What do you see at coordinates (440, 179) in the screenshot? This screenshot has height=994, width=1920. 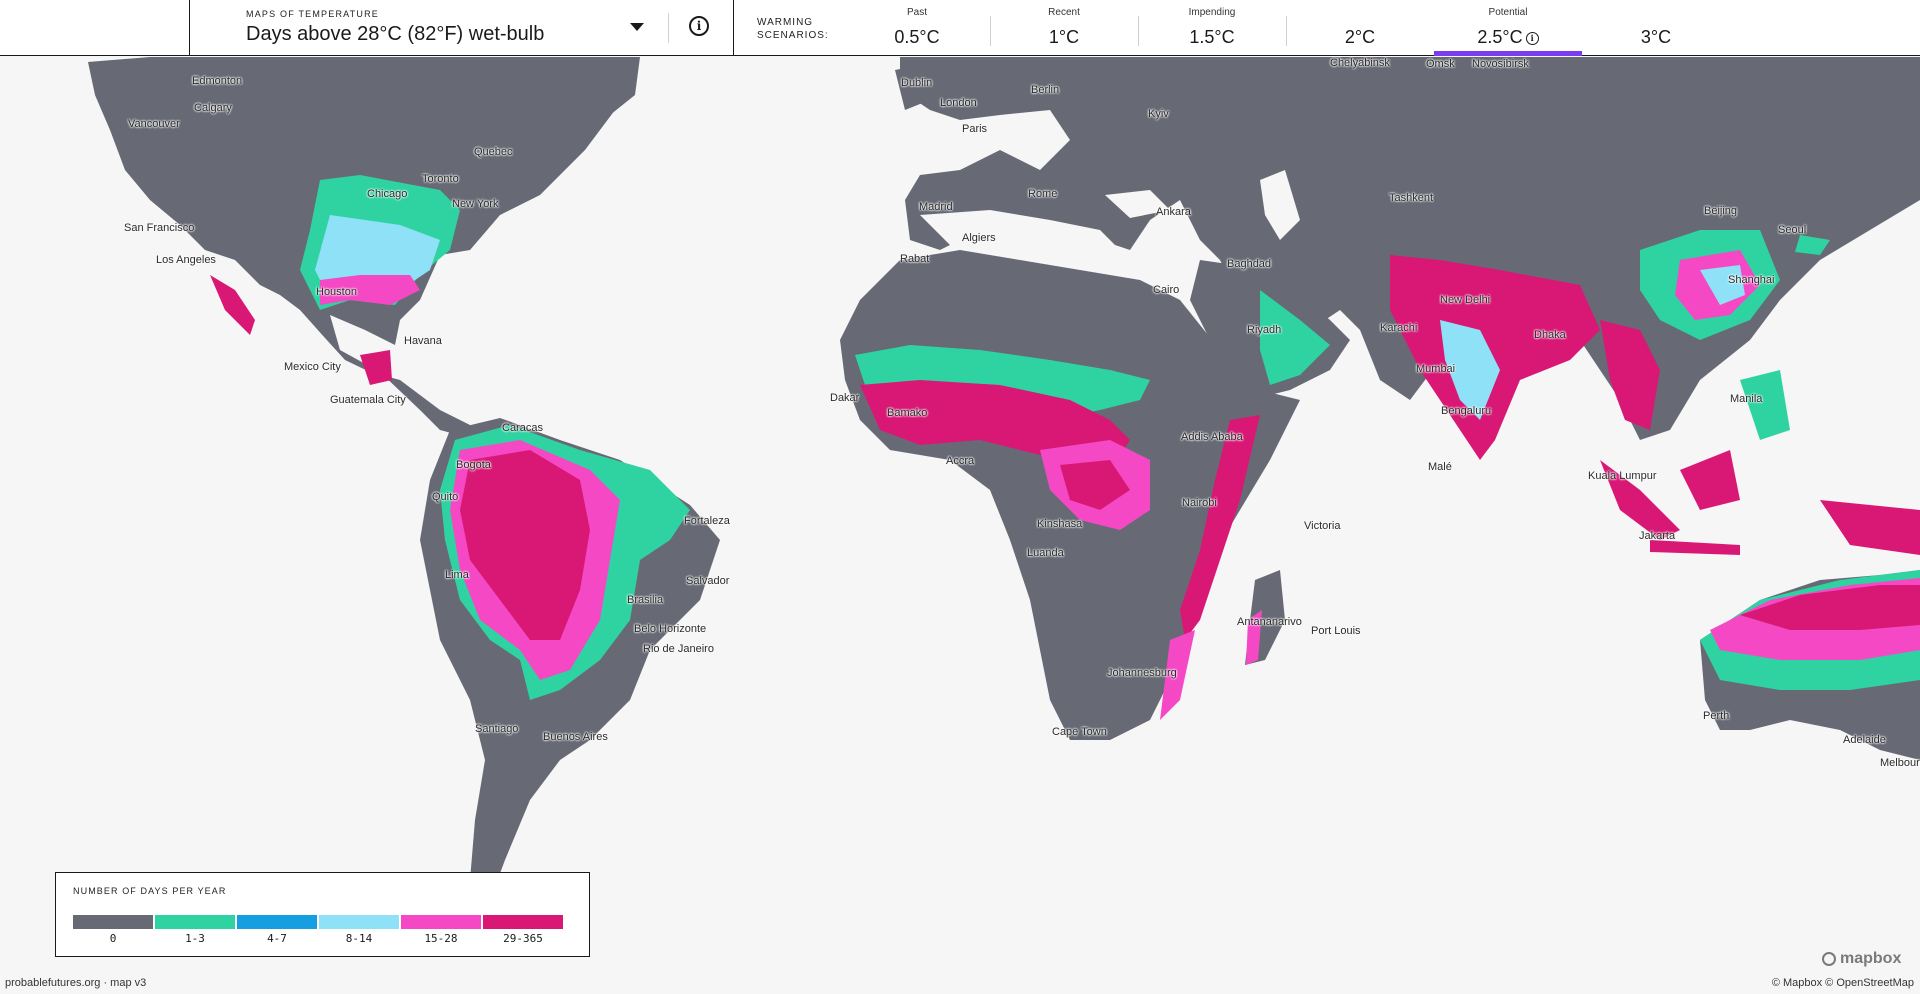 I see `city-label: Toronto` at bounding box center [440, 179].